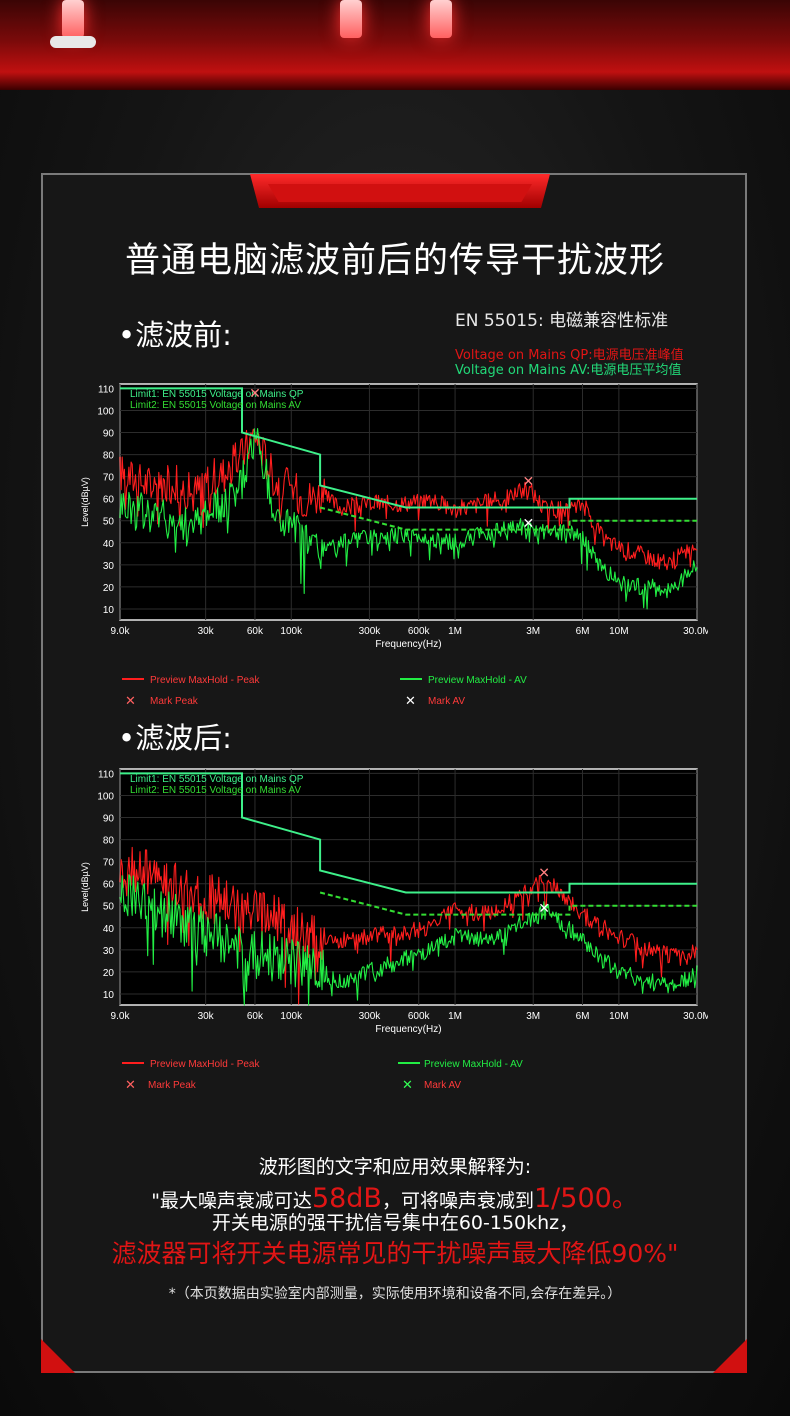 The image size is (790, 1416). What do you see at coordinates (394, 261) in the screenshot?
I see `page-title: 普通电脑滤波前后的传导干扰波形` at bounding box center [394, 261].